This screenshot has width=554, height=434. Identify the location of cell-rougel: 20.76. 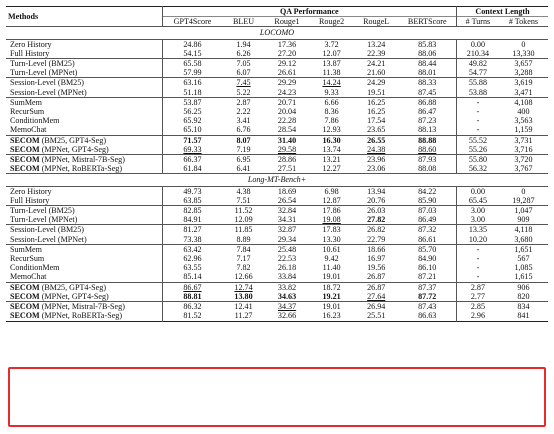
(376, 200).